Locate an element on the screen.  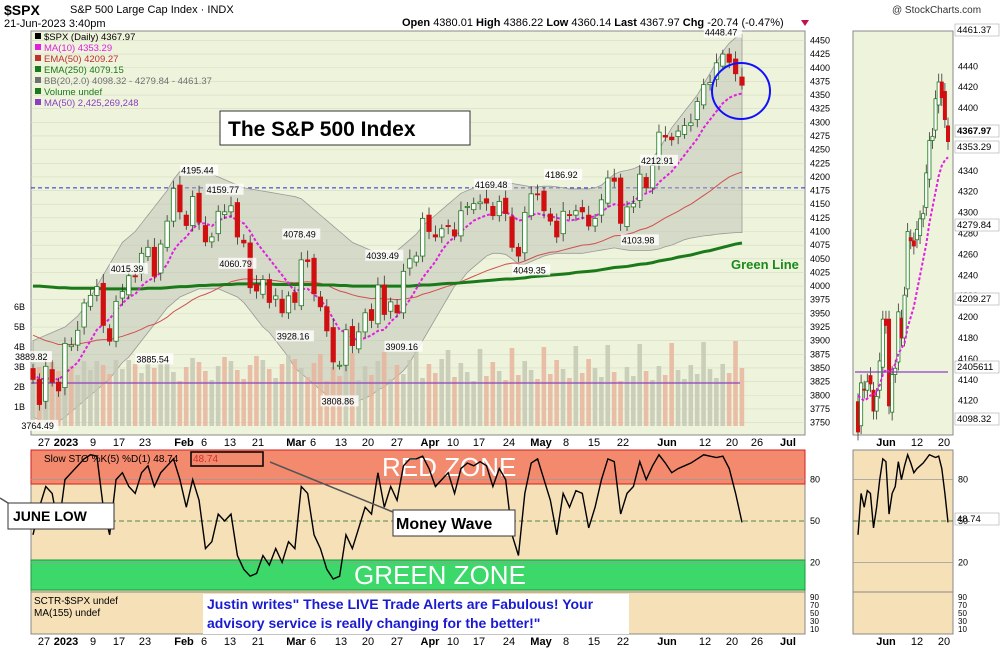
price-label: 4039.49 is located at coordinates (382, 256).